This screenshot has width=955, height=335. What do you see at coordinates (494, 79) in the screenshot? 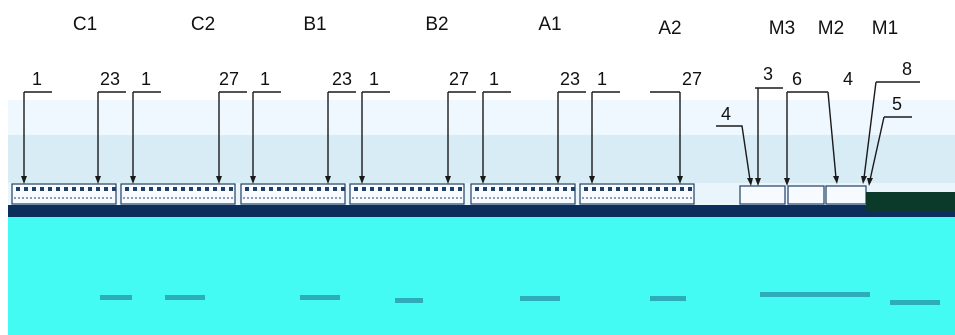
I see `pin-label-a1-left: 1` at bounding box center [494, 79].